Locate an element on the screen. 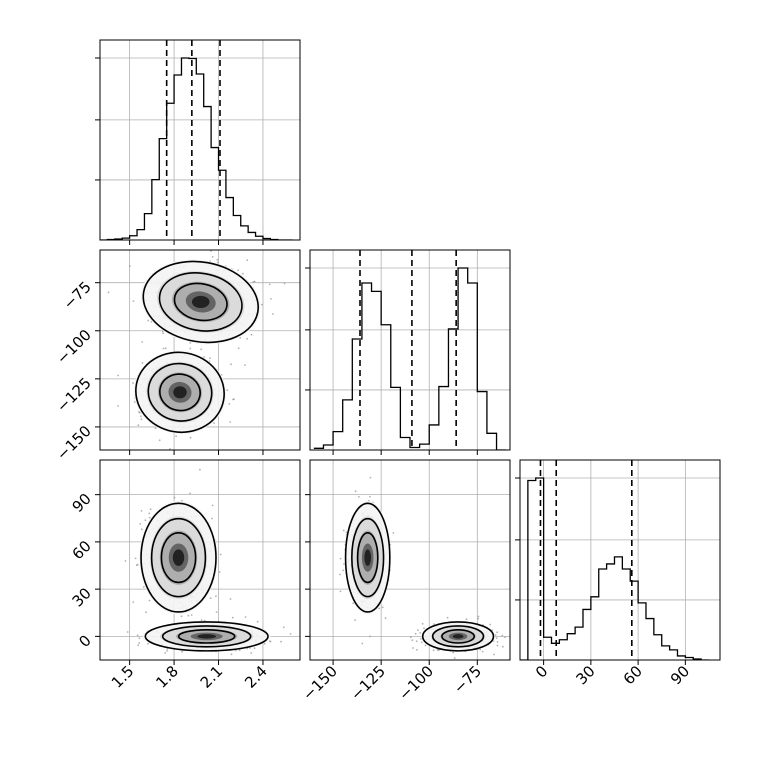 Image resolution: width=760 pixels, height=760 pixels. x-tick-label: 2.4 is located at coordinates (256, 677).